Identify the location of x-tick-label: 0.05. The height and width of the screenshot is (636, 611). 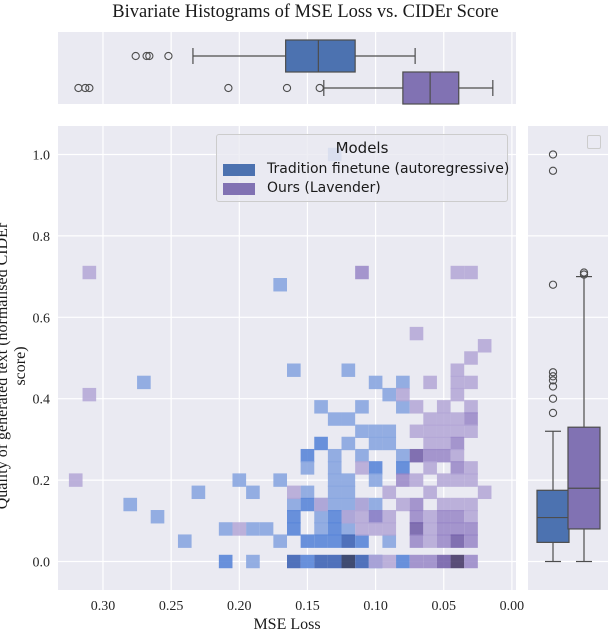
(444, 606).